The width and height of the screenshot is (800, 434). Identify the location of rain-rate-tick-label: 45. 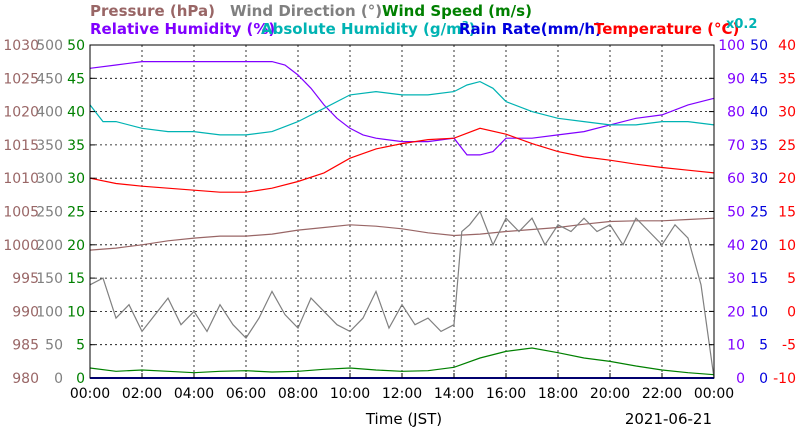
(759, 79).